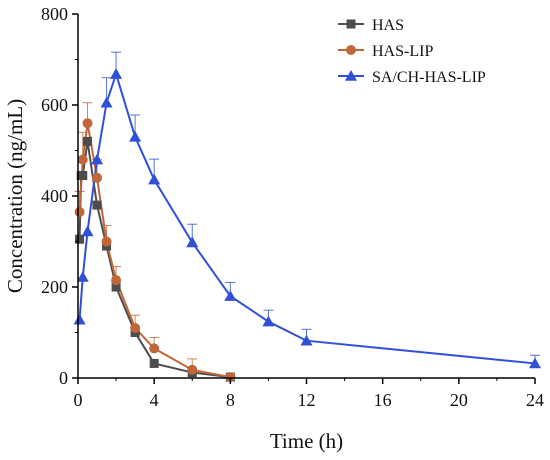 This screenshot has width=550, height=460. I want to click on legend-label: SA/CH-HAS-LIP, so click(429, 77).